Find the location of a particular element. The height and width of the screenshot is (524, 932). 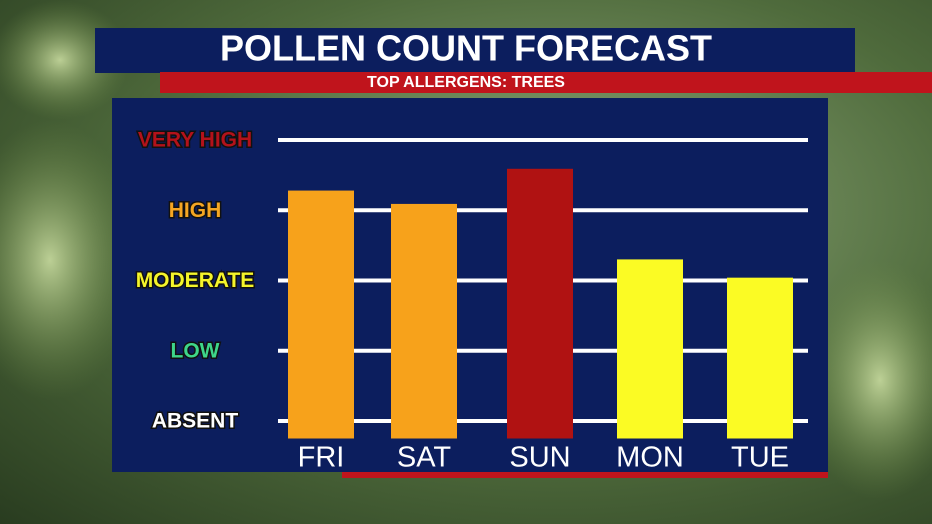

subtitle-banner is located at coordinates (546, 82).